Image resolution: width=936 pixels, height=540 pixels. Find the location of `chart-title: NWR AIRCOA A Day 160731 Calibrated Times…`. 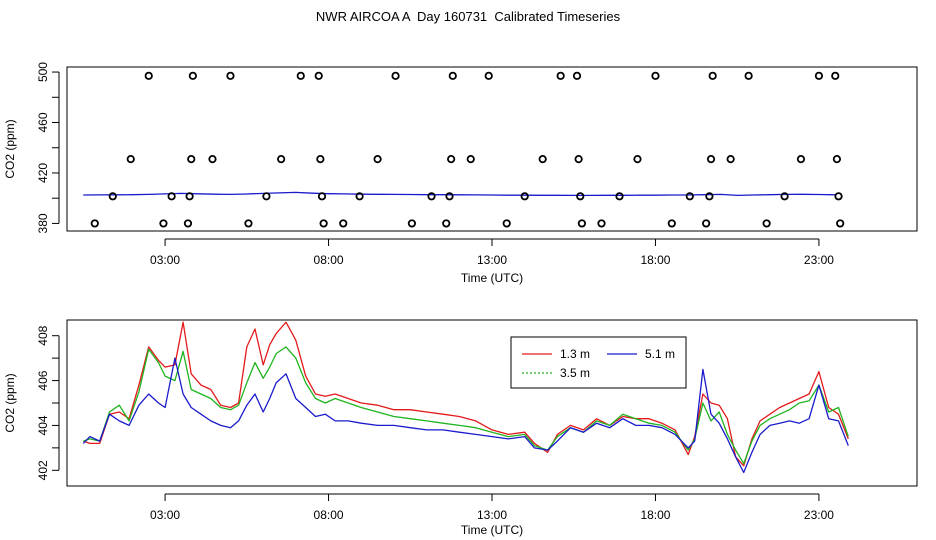

chart-title: NWR AIRCOA A Day 160731 Calibrated Times… is located at coordinates (468, 16).